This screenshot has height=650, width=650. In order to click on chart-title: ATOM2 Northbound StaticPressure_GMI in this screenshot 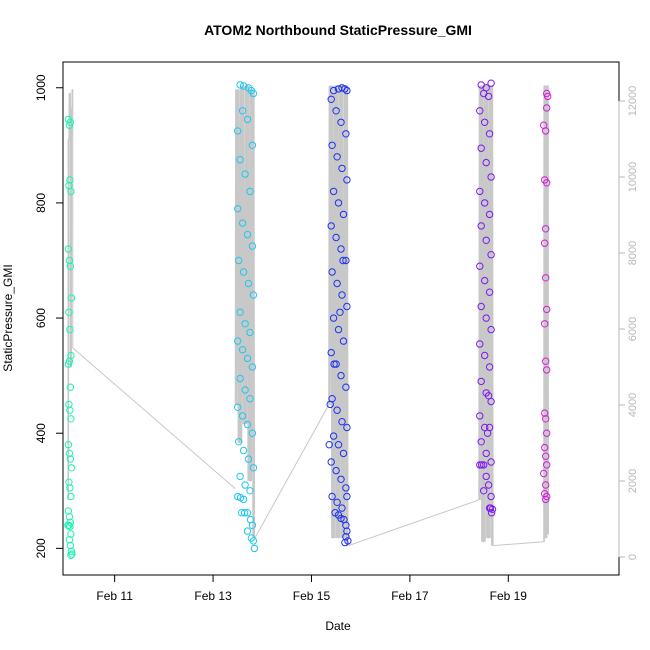, I will do `click(338, 30)`.